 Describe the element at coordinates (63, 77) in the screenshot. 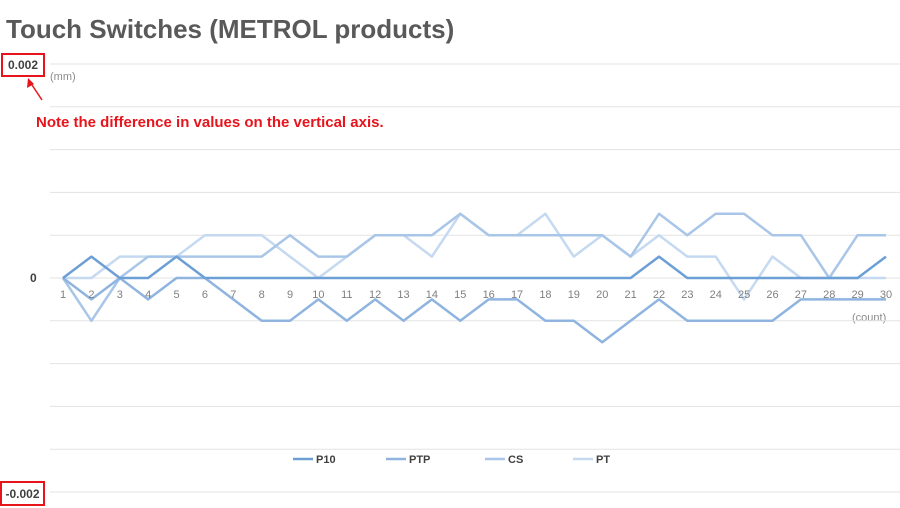

I see `y-axis-unit-label: (mm)` at that location.